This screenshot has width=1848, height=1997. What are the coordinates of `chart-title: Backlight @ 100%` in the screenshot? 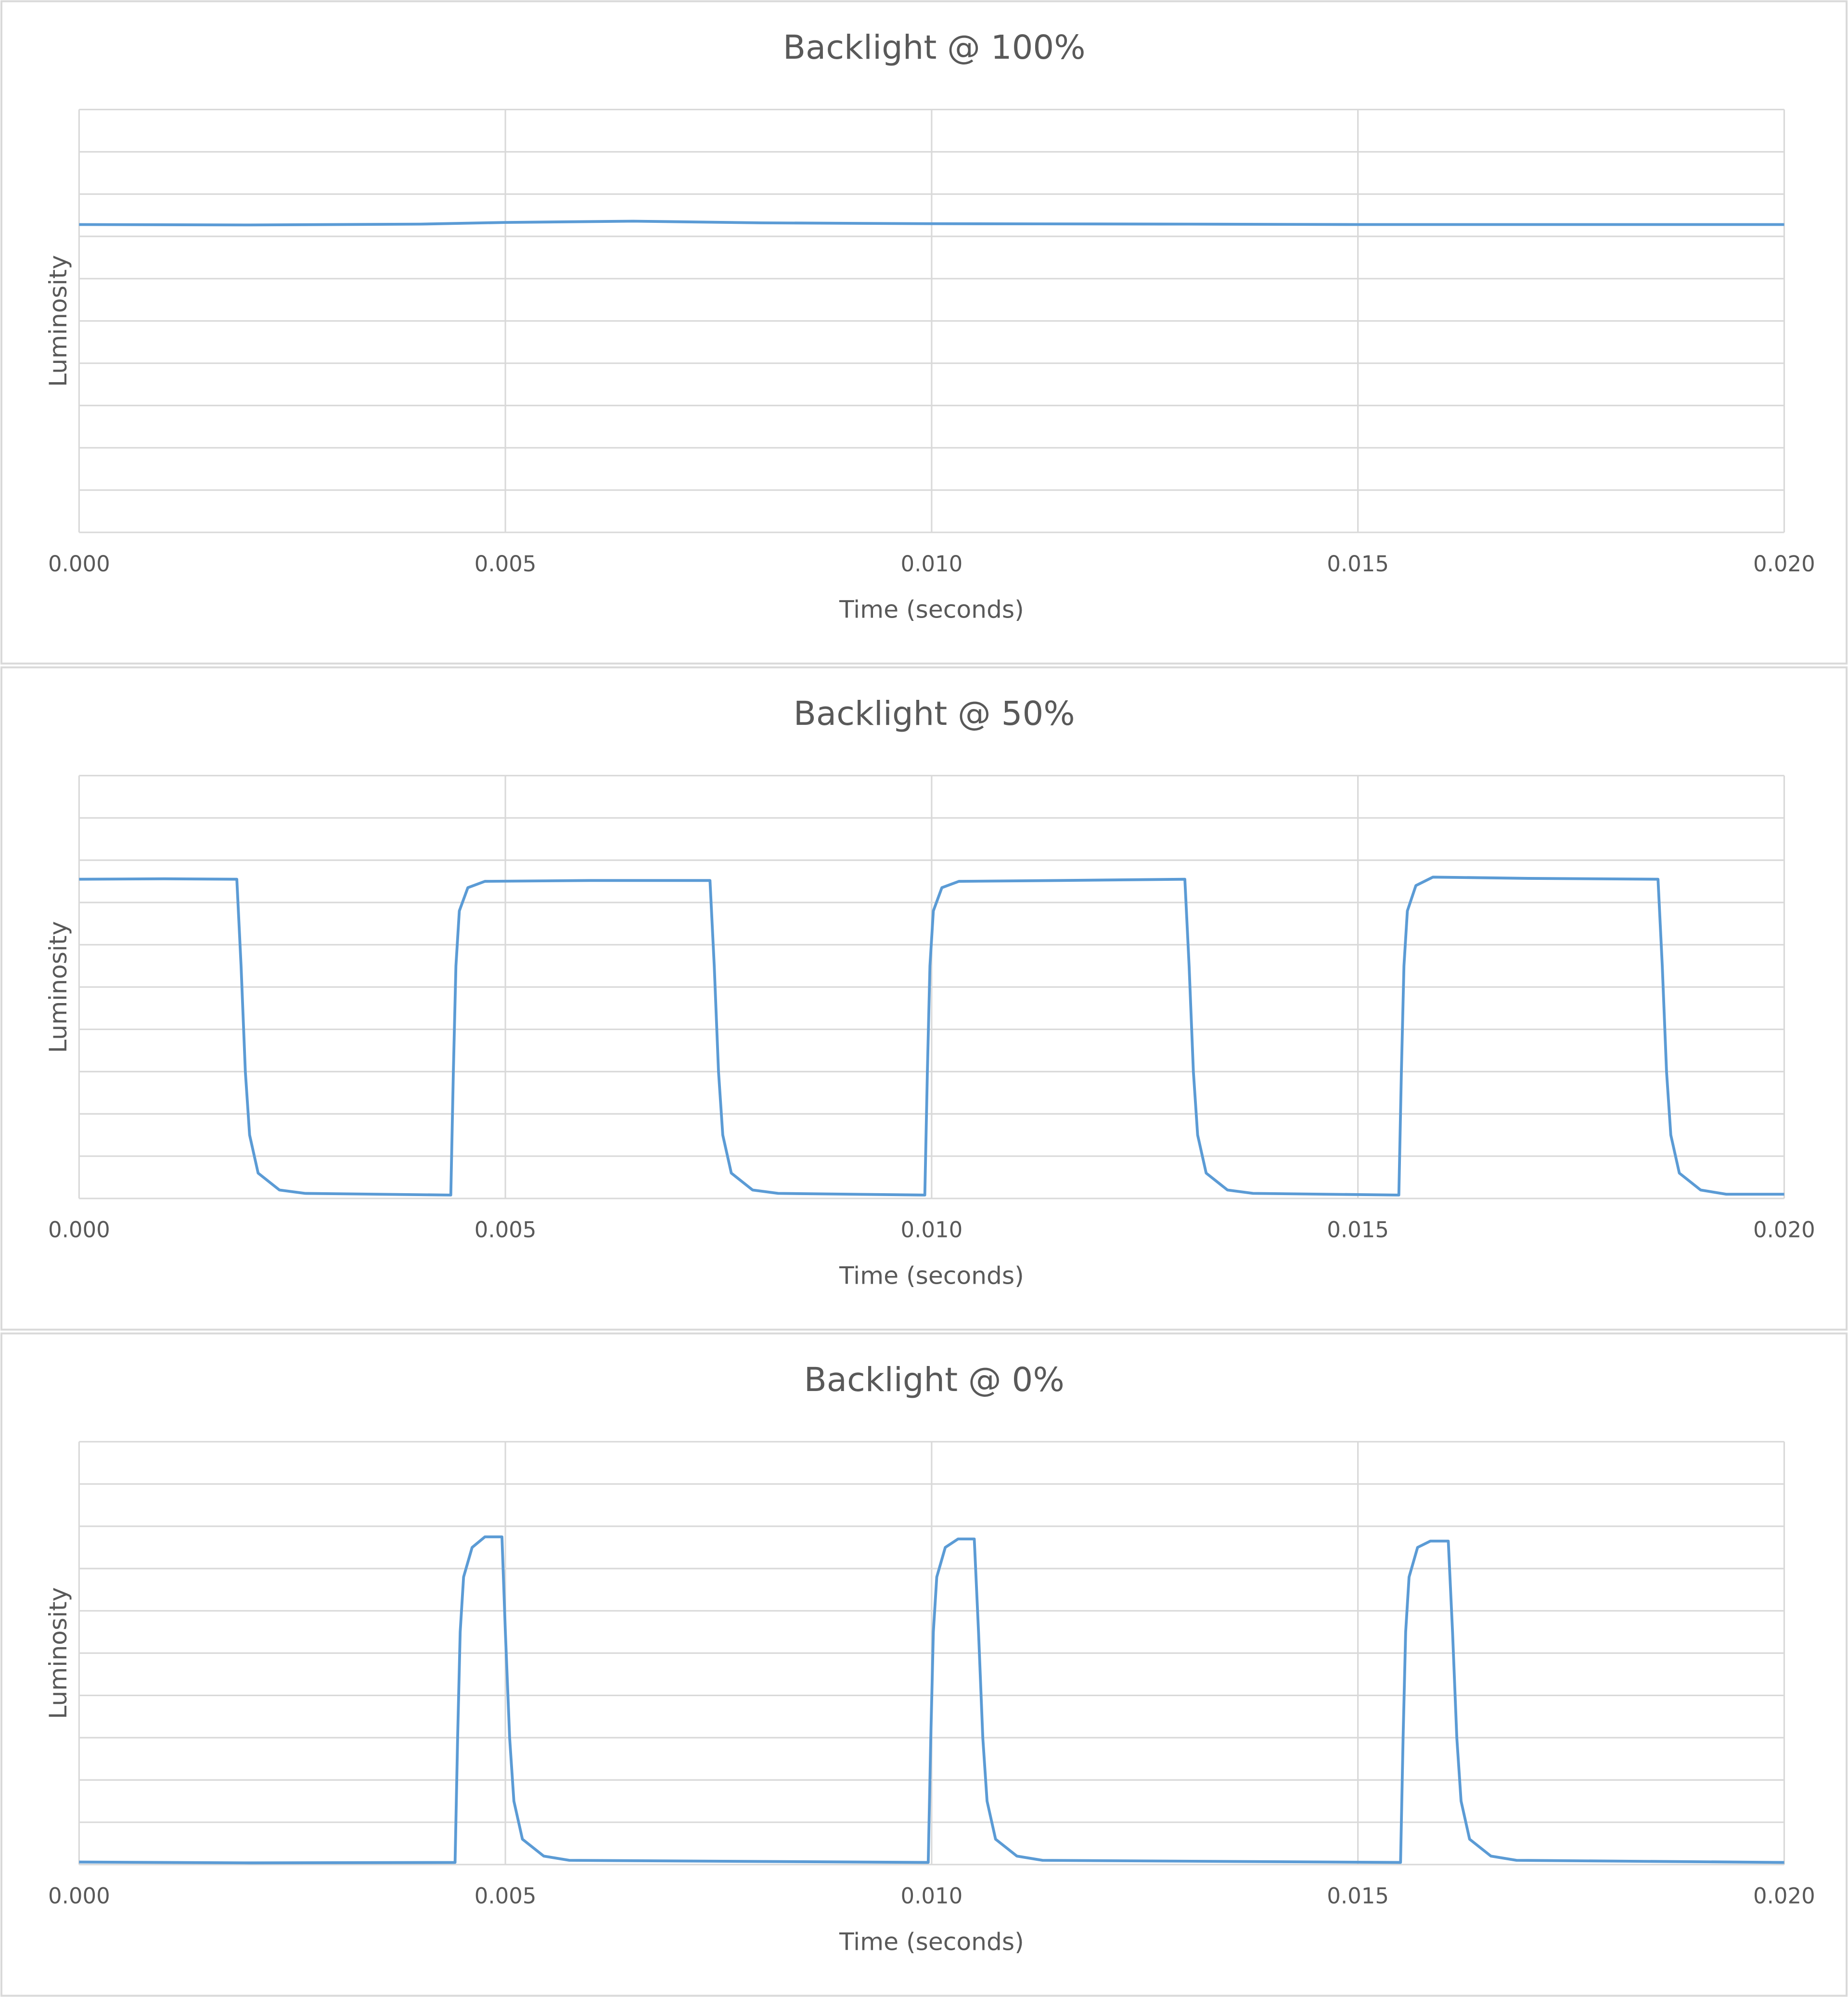 It's located at (934, 47).